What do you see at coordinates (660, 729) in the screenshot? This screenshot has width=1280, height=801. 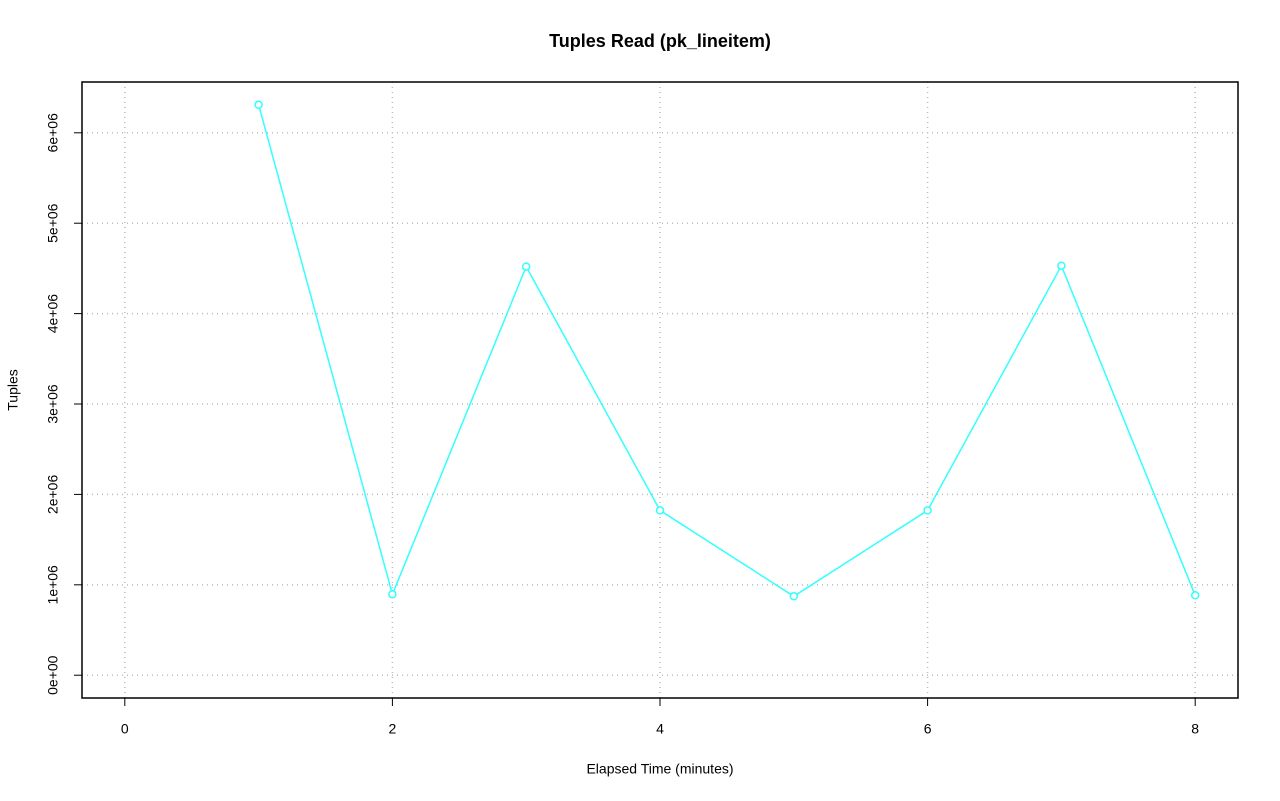 I see `x-tick-label: 4` at bounding box center [660, 729].